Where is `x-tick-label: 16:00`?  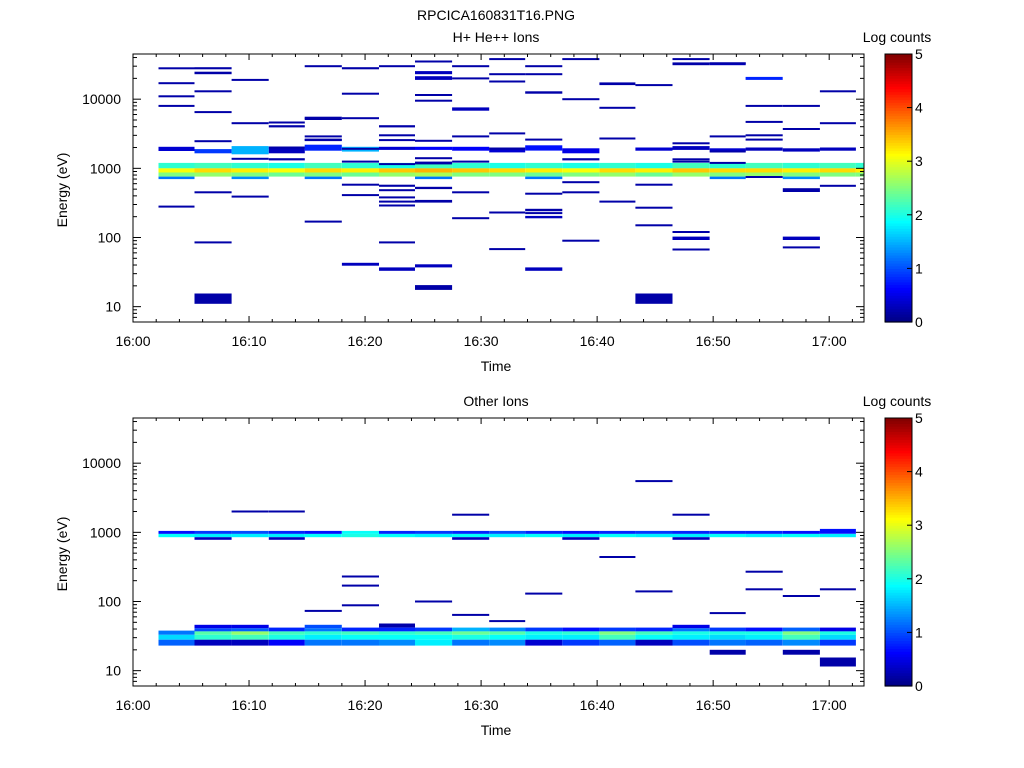 x-tick-label: 16:00 is located at coordinates (132, 341).